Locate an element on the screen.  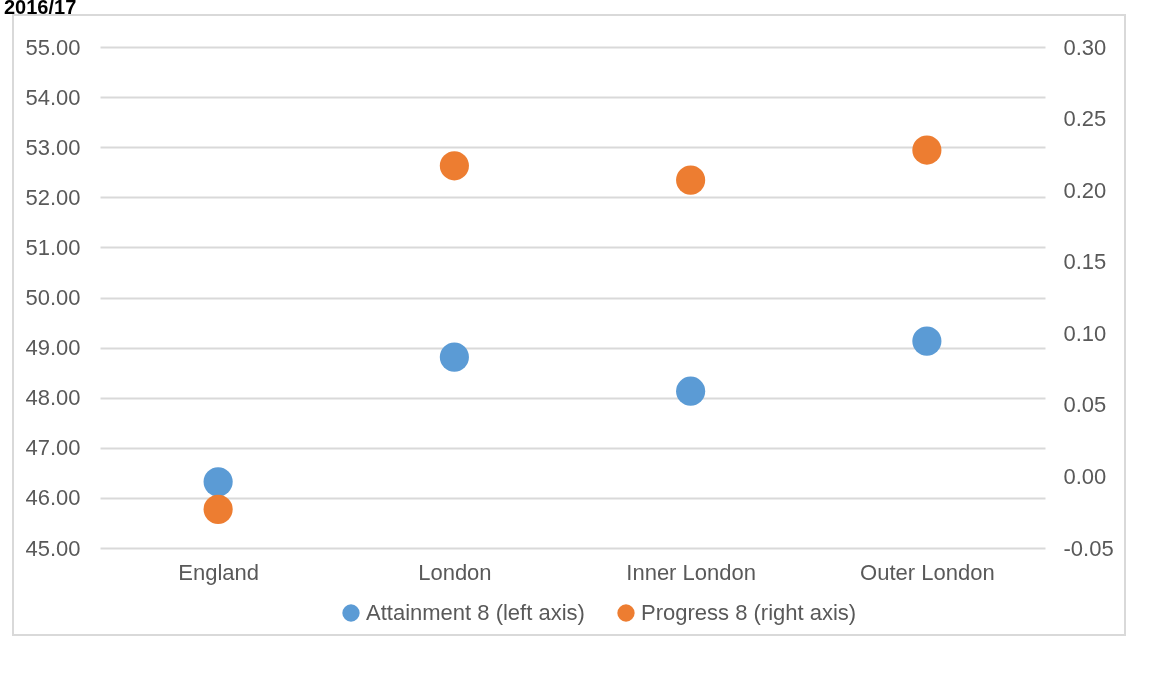
y-tick-label: 45.00 is located at coordinates (53, 548).